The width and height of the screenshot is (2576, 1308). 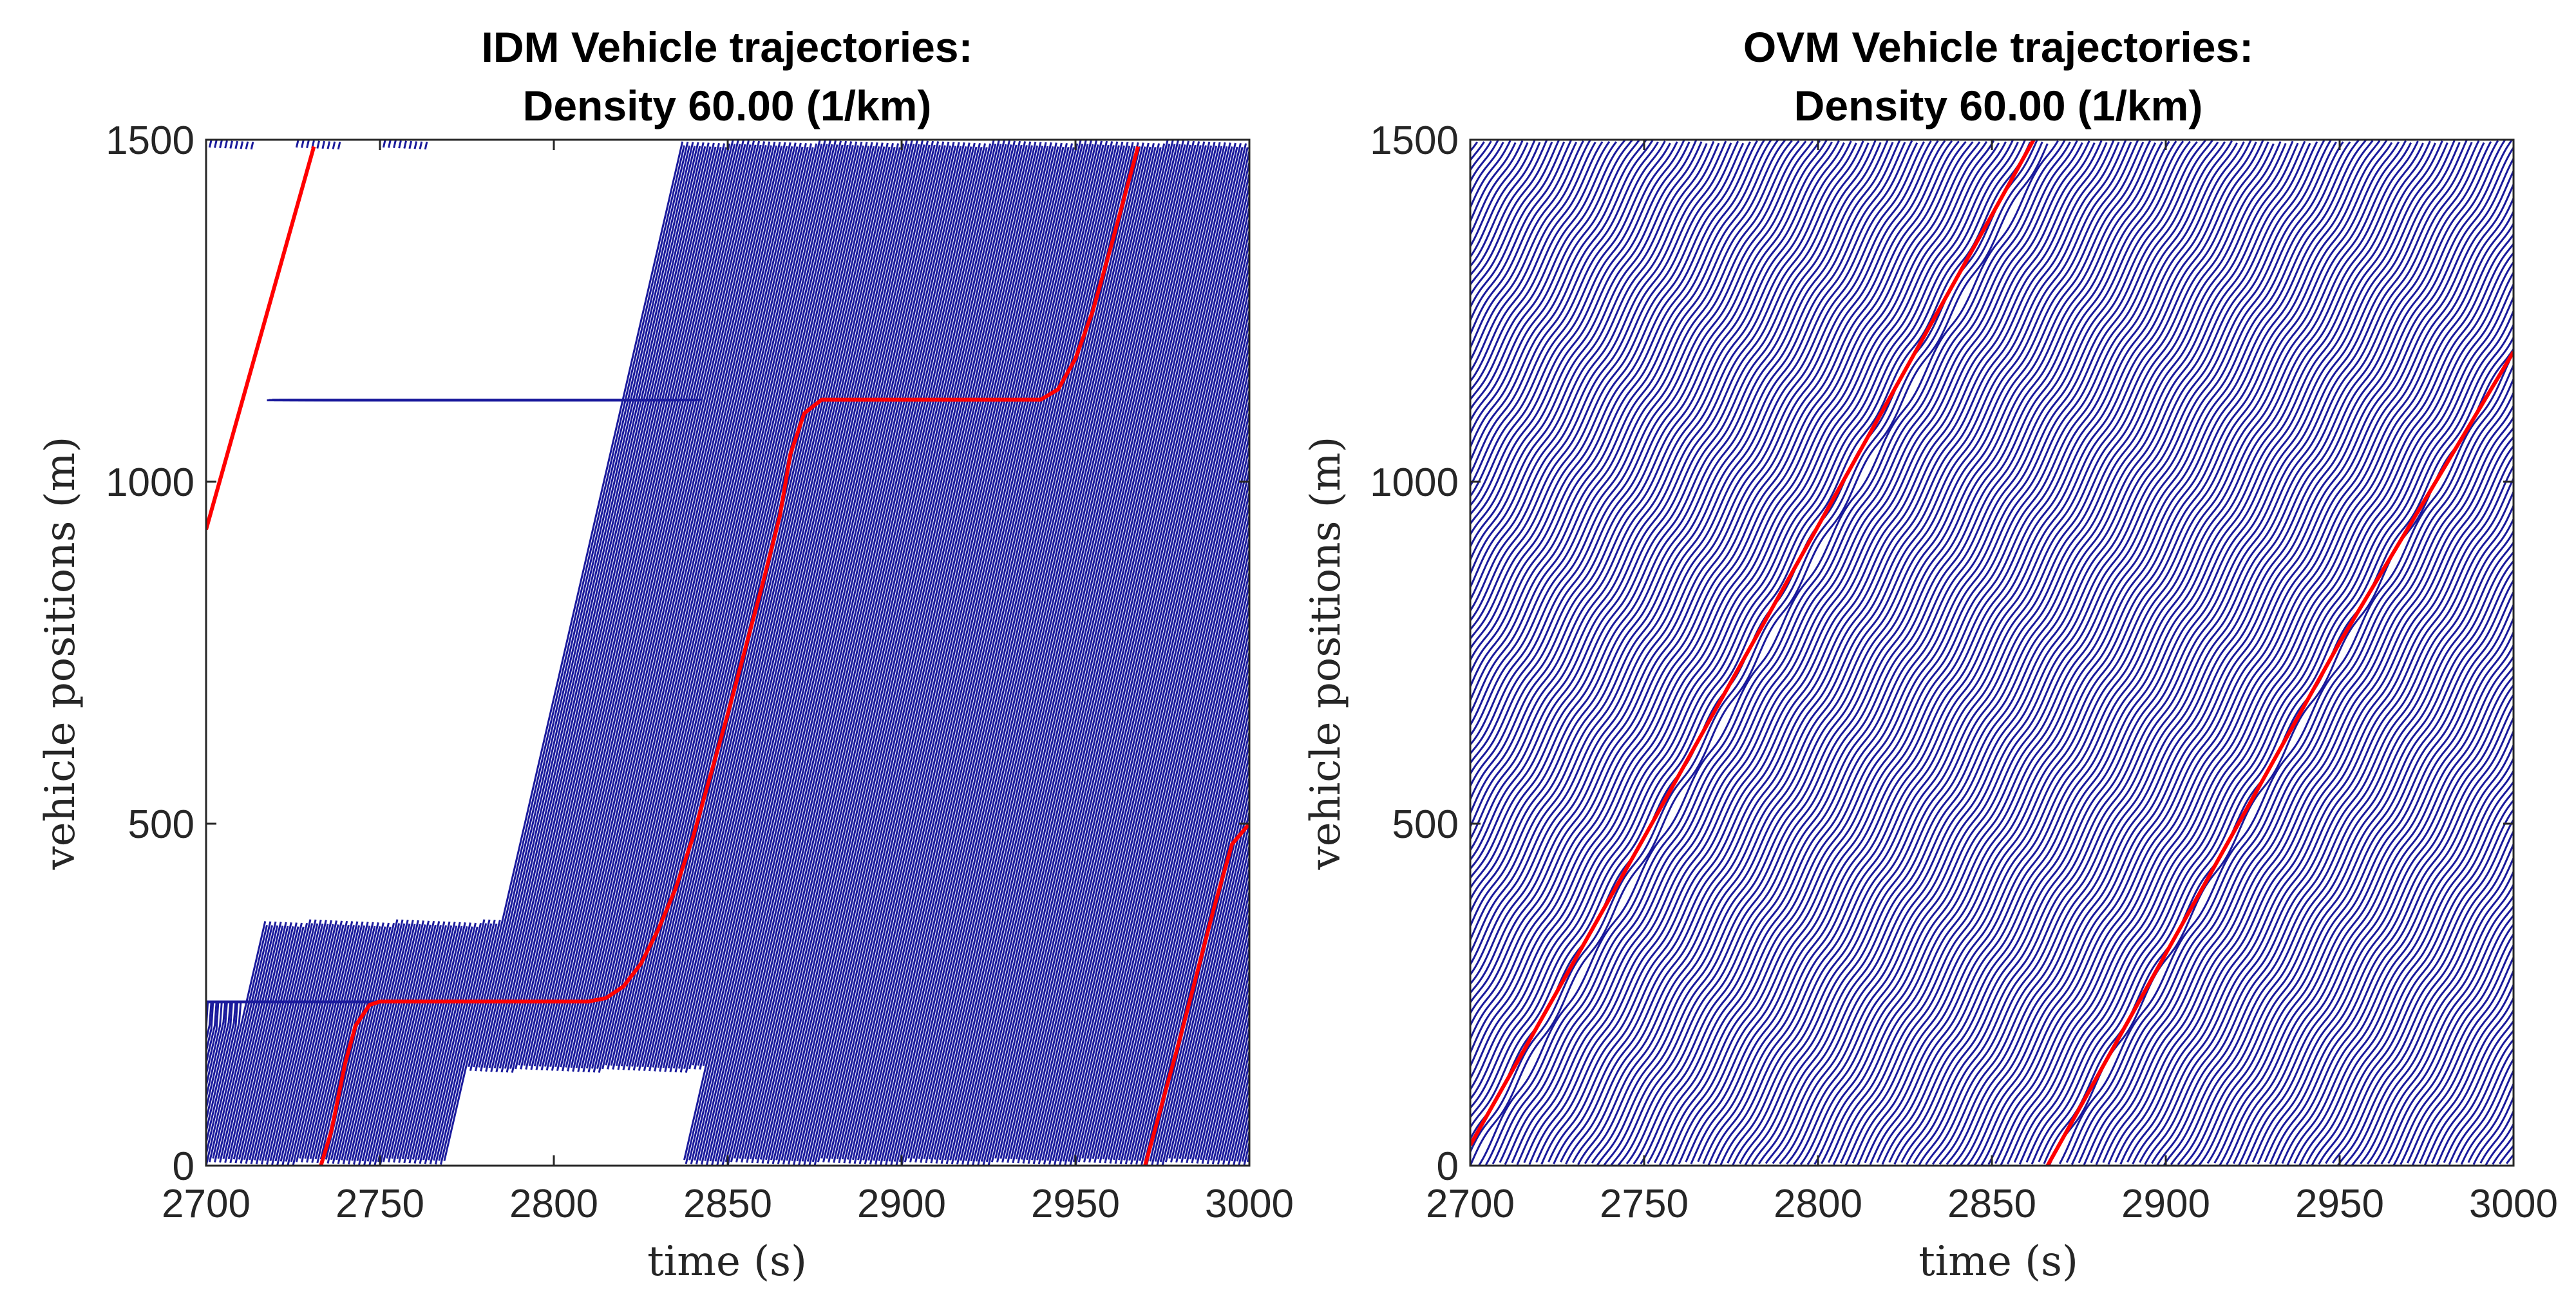 I want to click on x-tick-label: 2800, so click(x=1818, y=1204).